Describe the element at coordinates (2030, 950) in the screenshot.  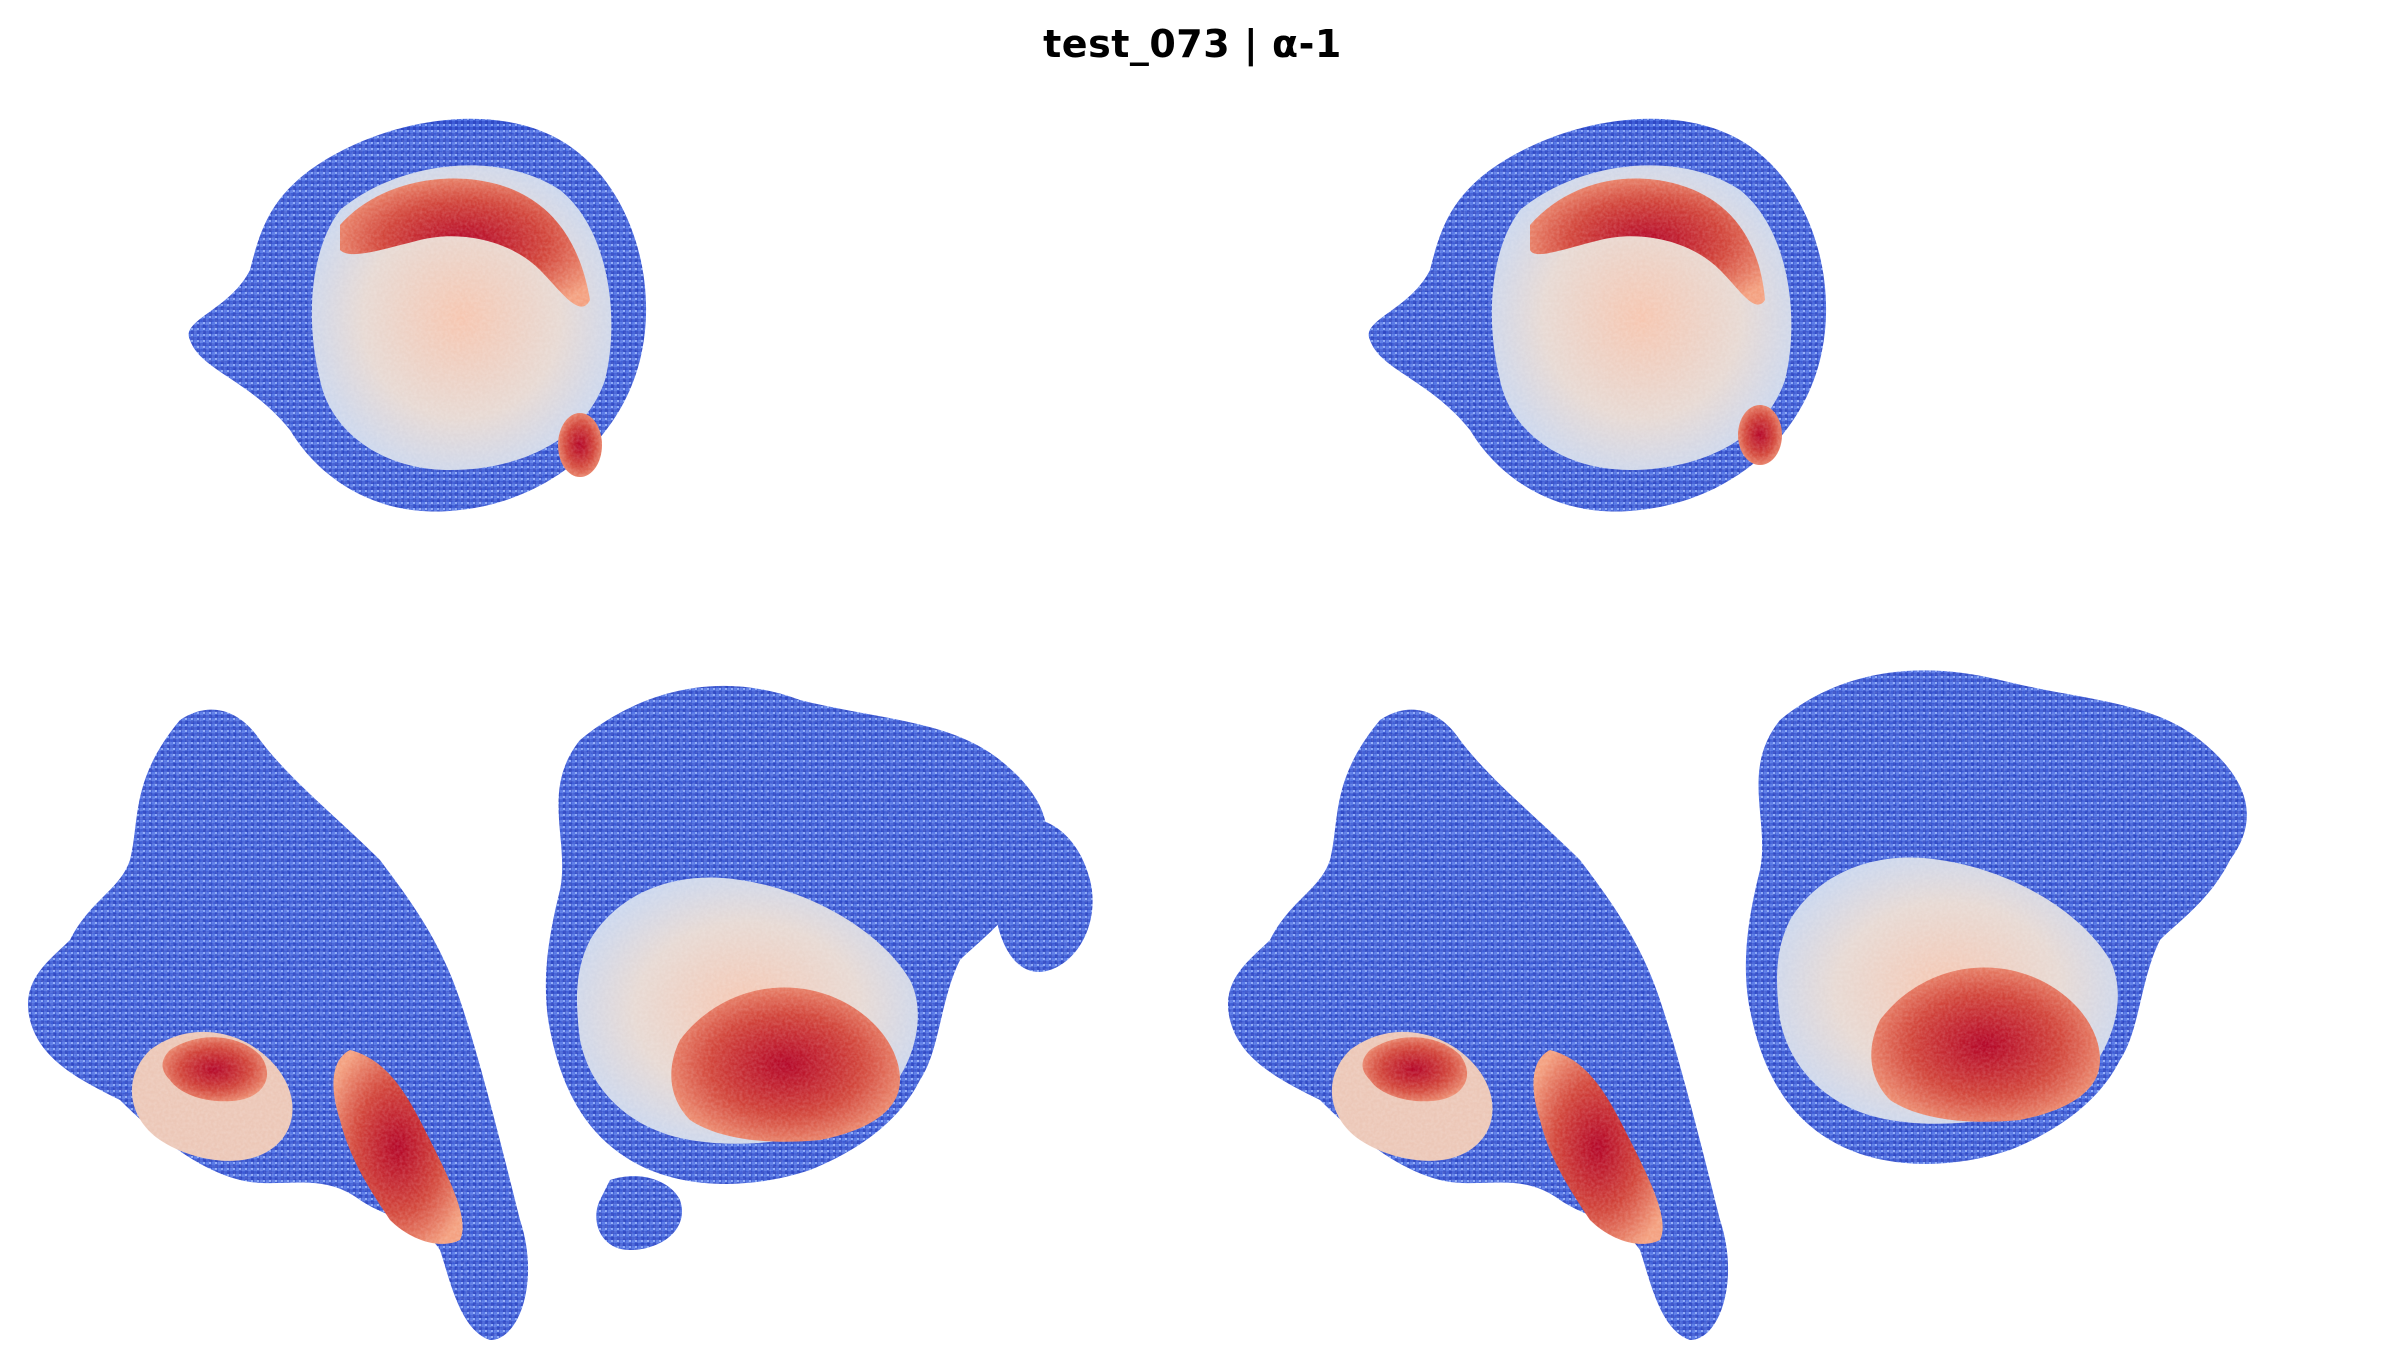
I see `bottom-right-section-right` at that location.